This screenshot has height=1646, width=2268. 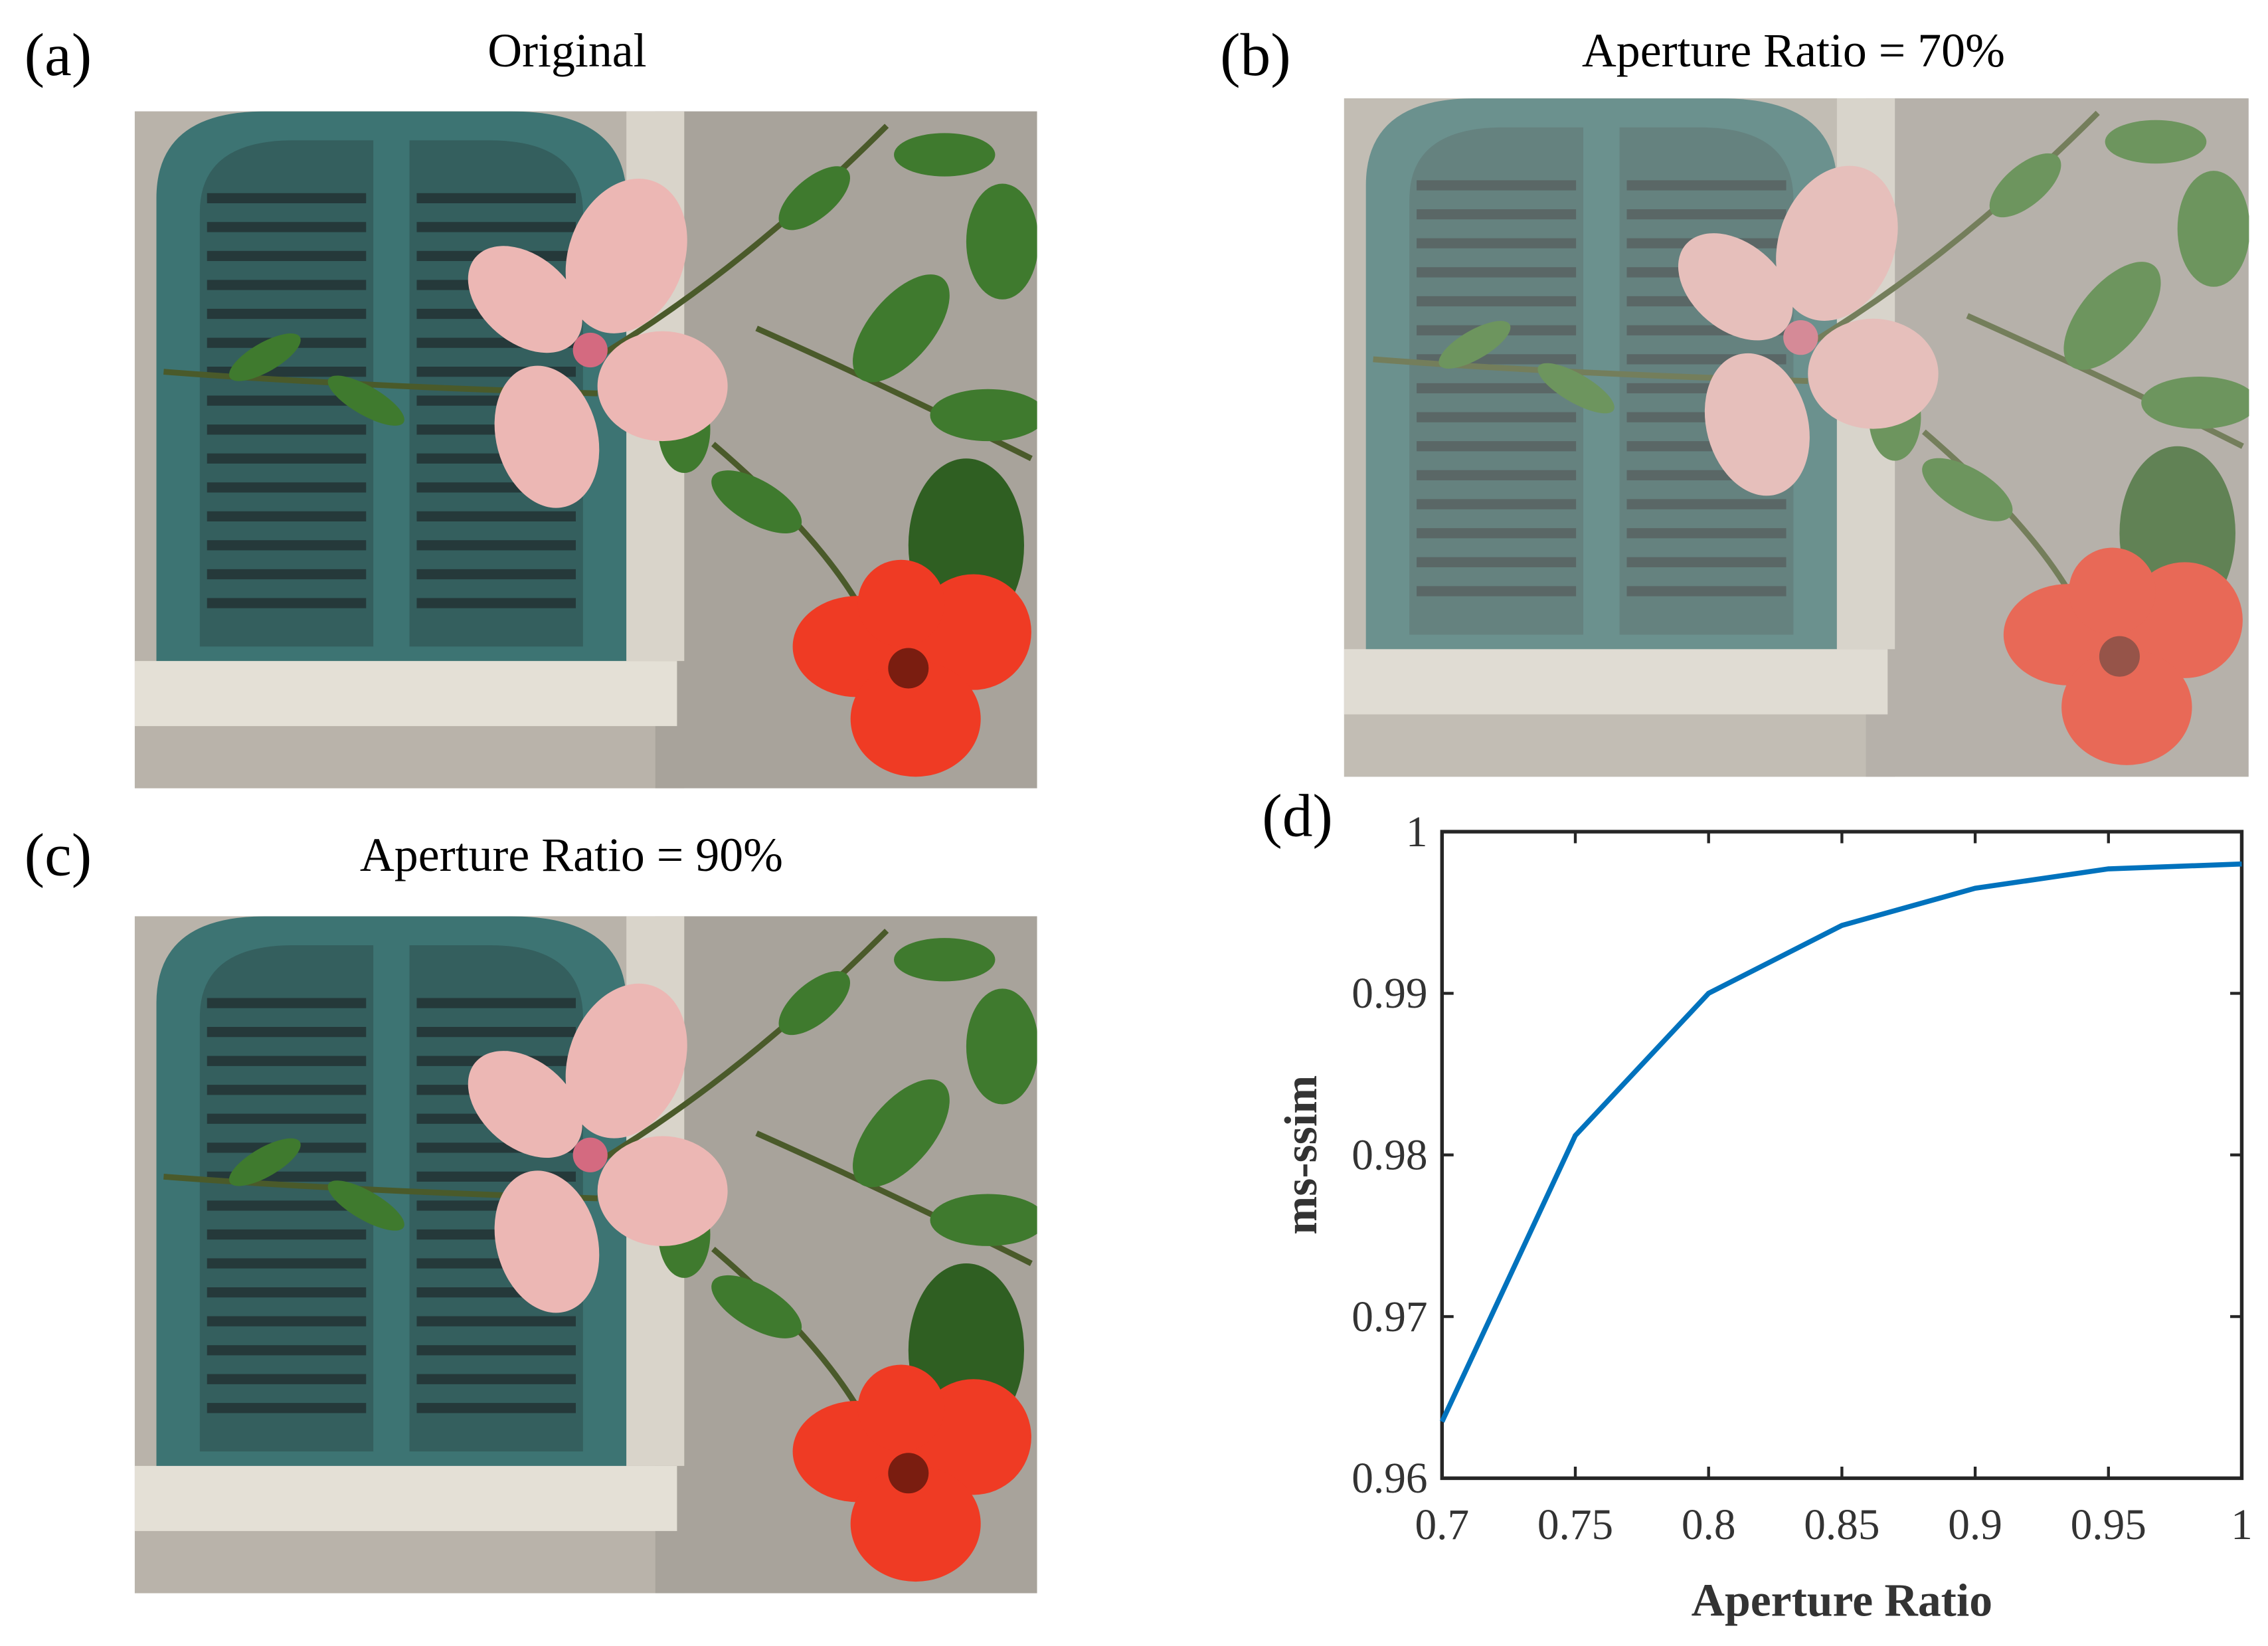 I want to click on y-tick-label: 1, so click(x=1417, y=832).